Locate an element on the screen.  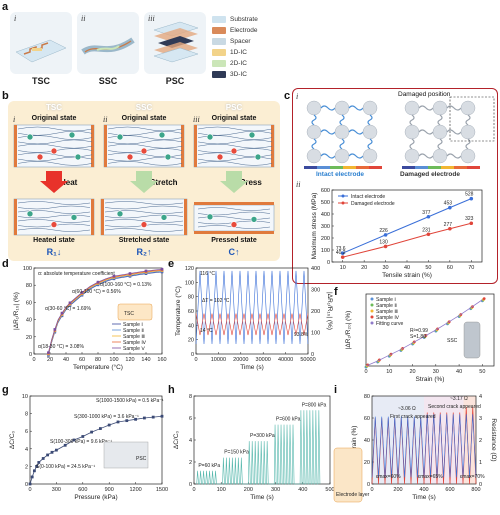
x-tick-label: 800 is located at coordinates (475, 490).